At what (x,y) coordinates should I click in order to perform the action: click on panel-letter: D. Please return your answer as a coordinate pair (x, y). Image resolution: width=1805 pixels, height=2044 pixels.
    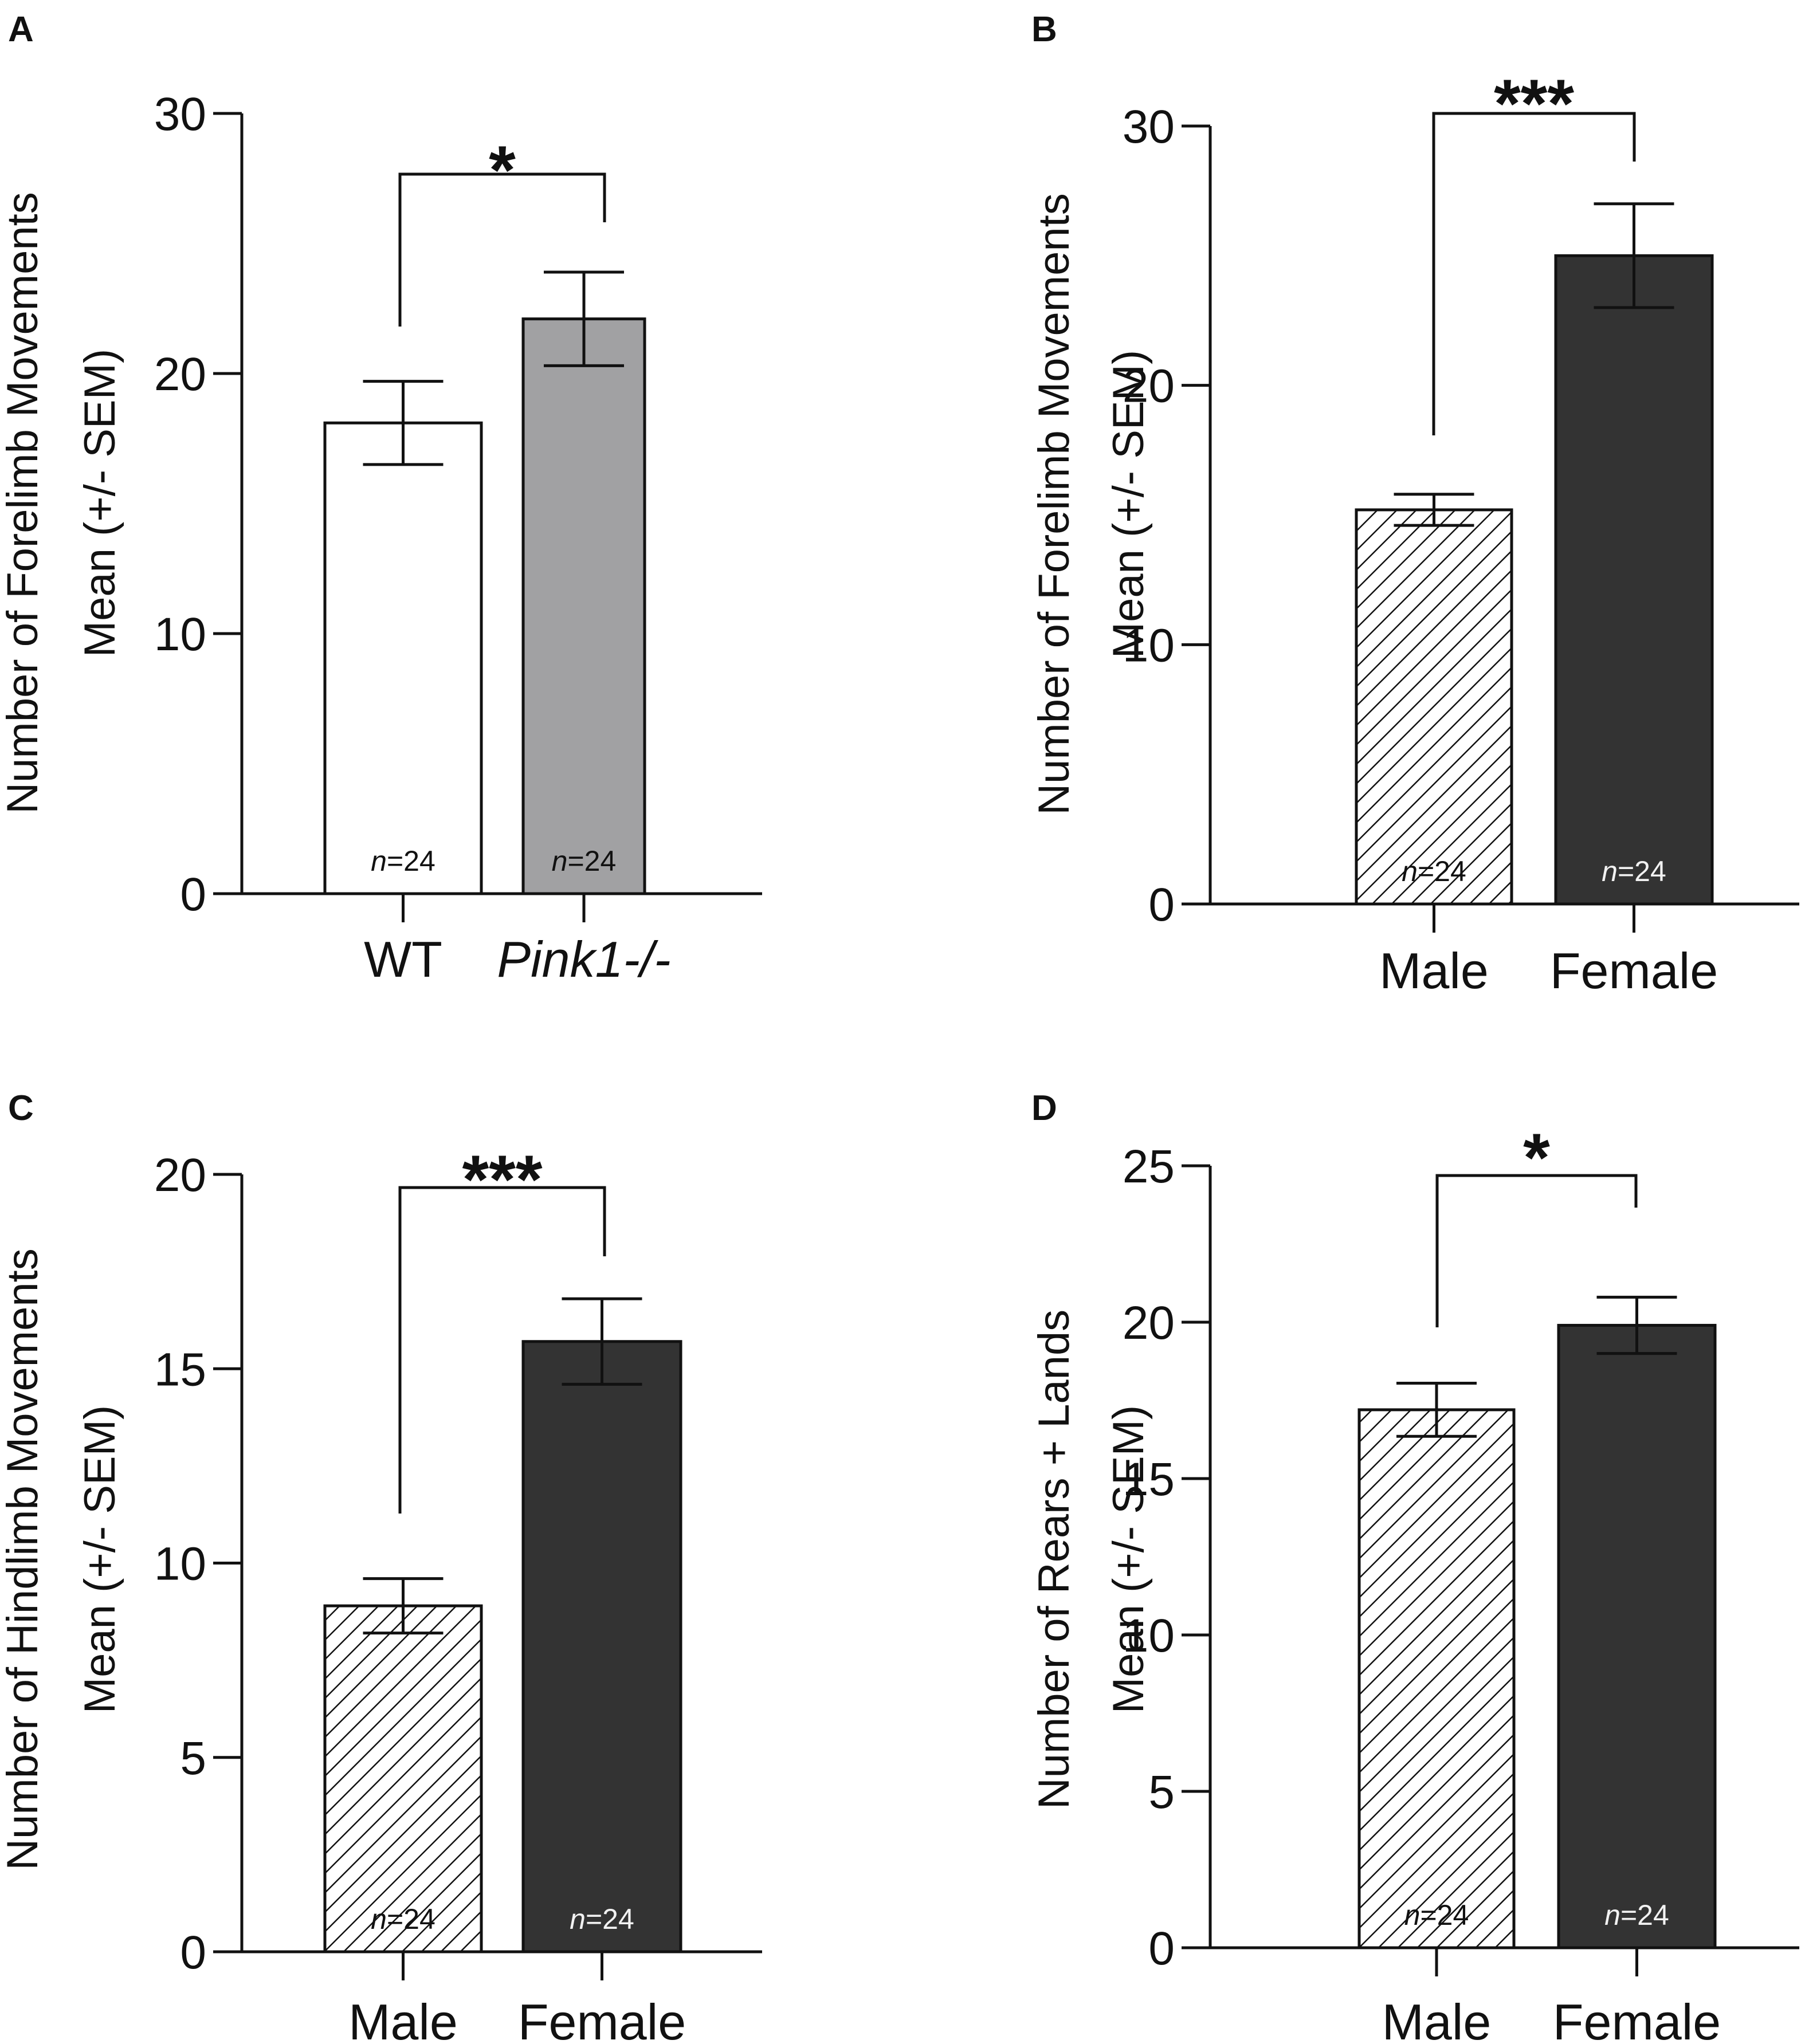
    Looking at the image, I should click on (1044, 1108).